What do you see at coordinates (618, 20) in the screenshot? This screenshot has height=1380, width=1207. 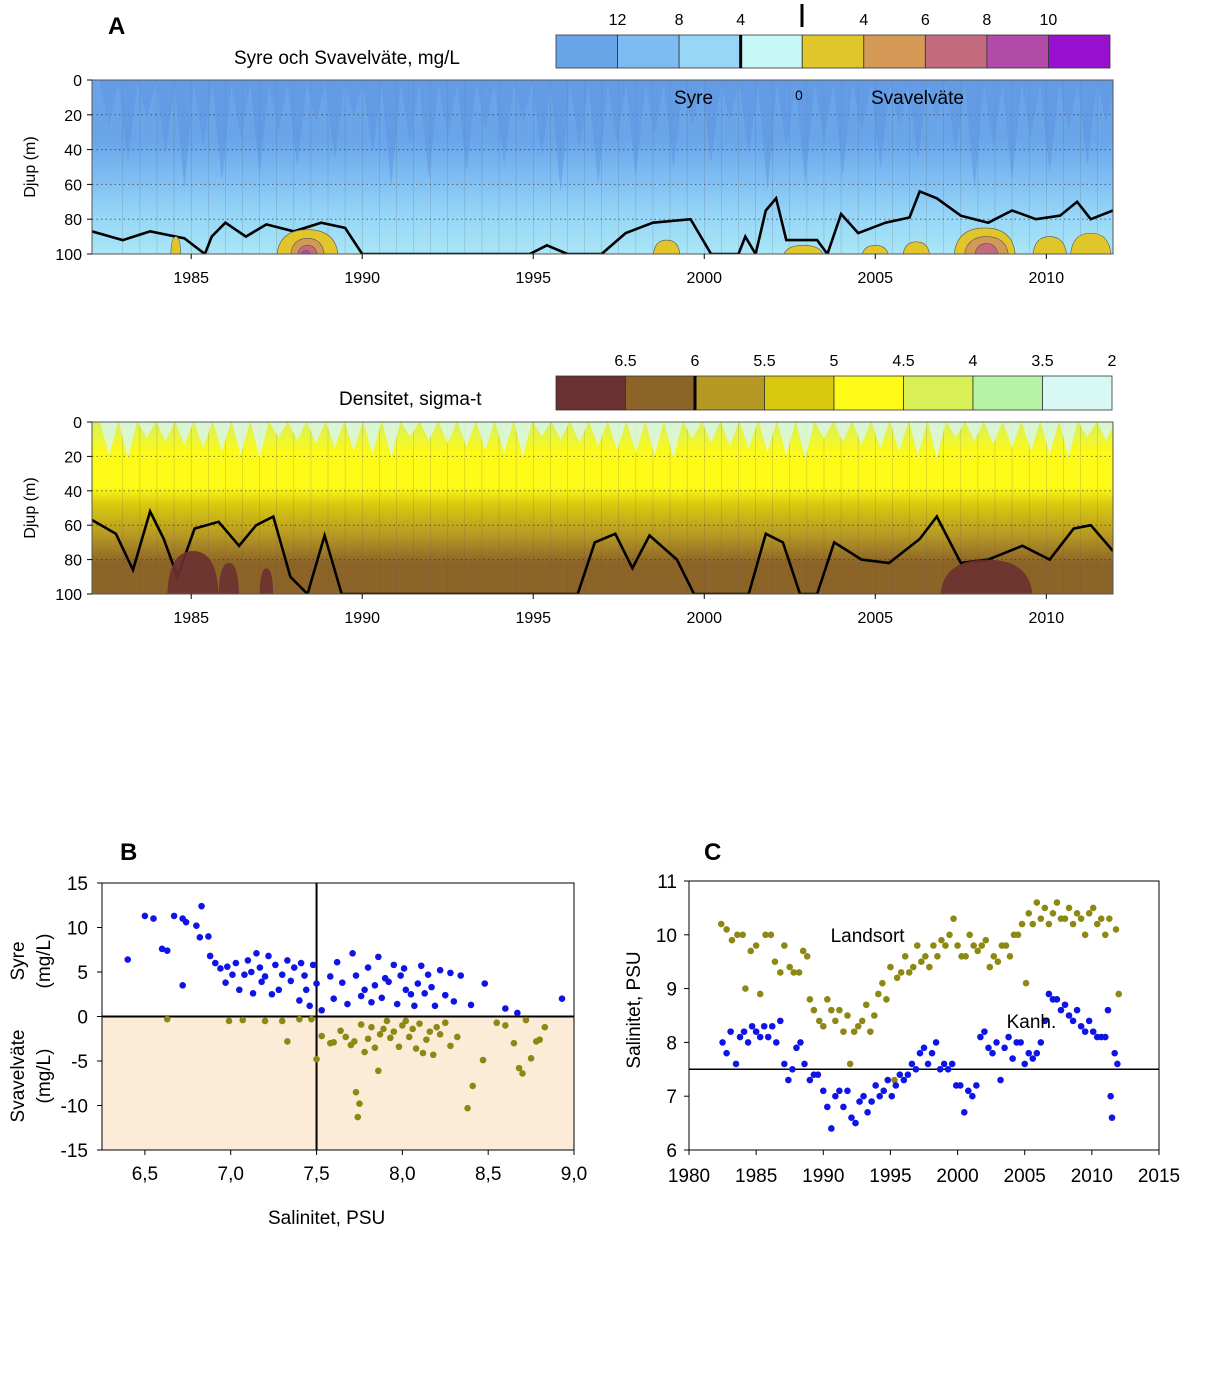 I see `oxygen-legend-label-0: 12` at bounding box center [618, 20].